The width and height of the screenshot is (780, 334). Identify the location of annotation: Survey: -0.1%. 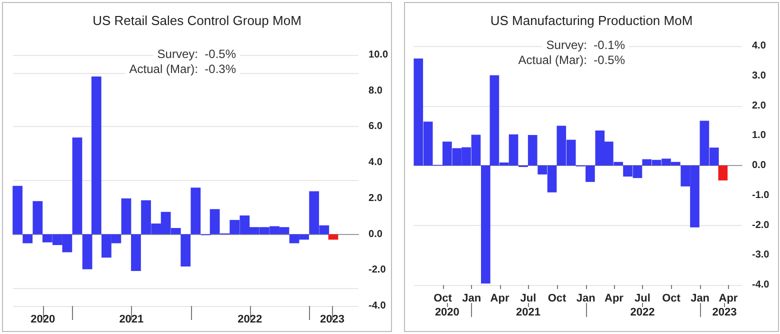
(586, 45).